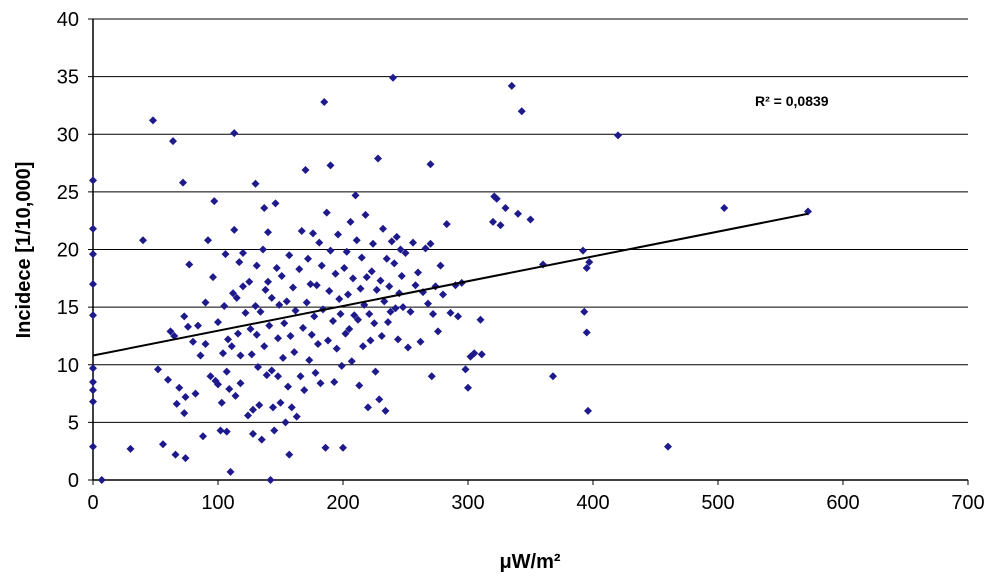 Image resolution: width=1000 pixels, height=581 pixels. I want to click on r-squared-annotation: R² = 0,0839, so click(792, 101).